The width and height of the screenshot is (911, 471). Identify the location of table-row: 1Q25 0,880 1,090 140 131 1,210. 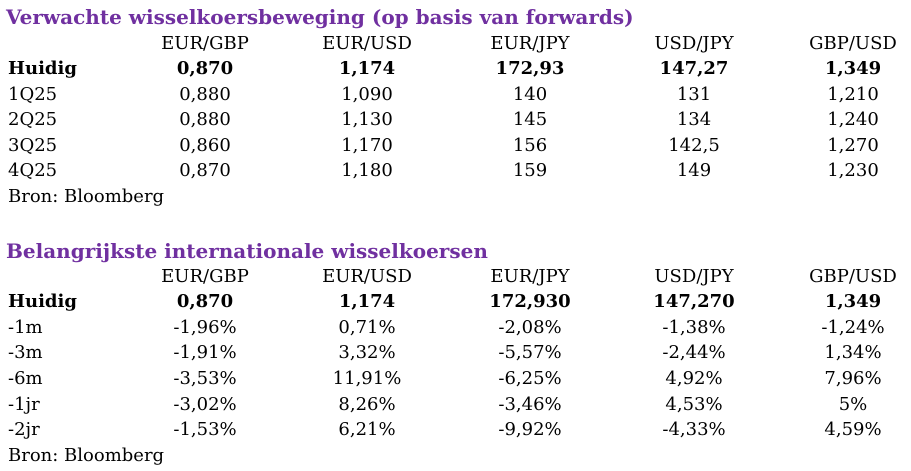
(455, 96).